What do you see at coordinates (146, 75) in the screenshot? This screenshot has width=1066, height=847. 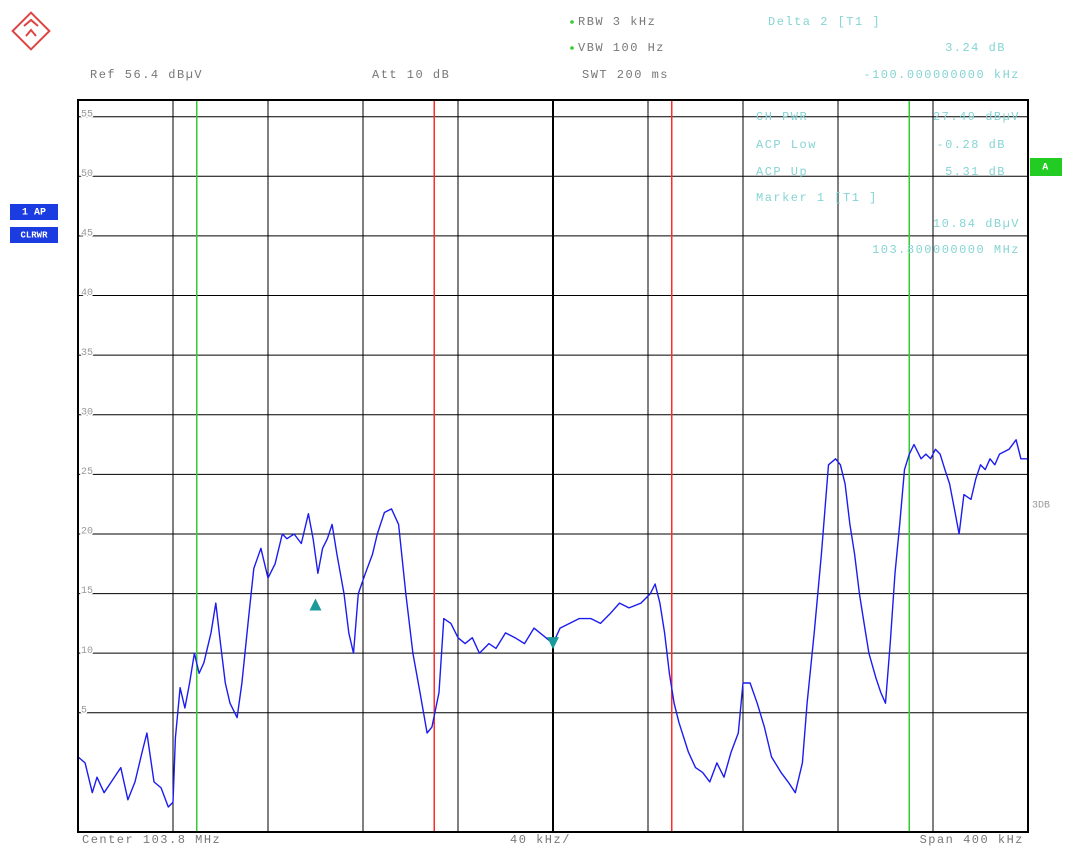 I see `ref-level: Ref 56.4 dBµV` at bounding box center [146, 75].